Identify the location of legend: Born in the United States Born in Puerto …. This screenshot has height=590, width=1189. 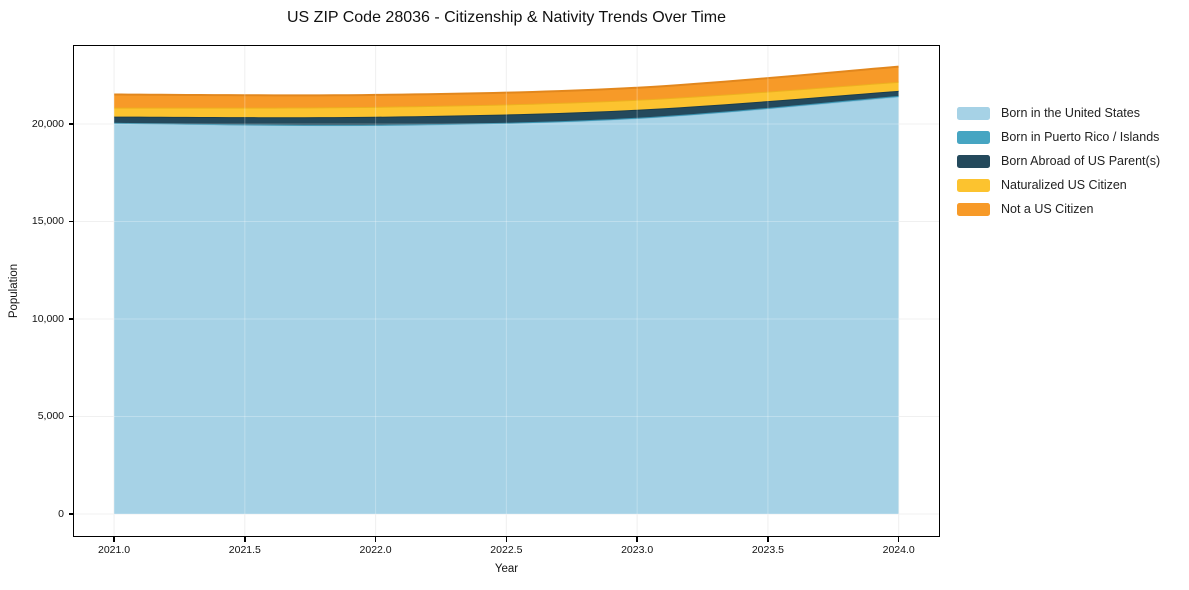
(1058, 166).